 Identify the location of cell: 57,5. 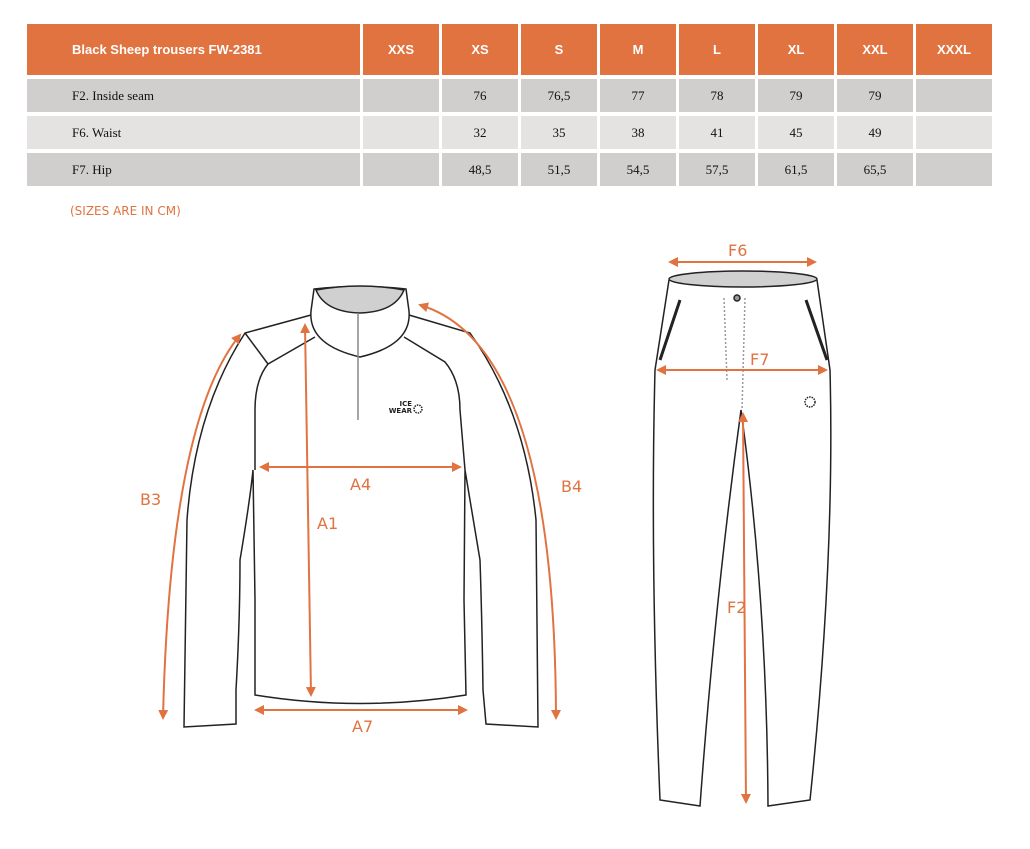
(717, 169).